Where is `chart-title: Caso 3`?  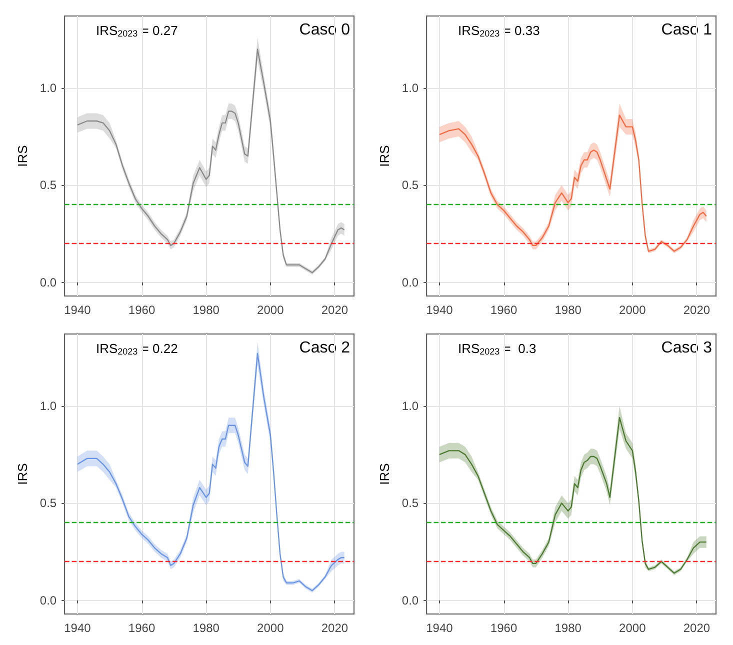 chart-title: Caso 3 is located at coordinates (686, 348).